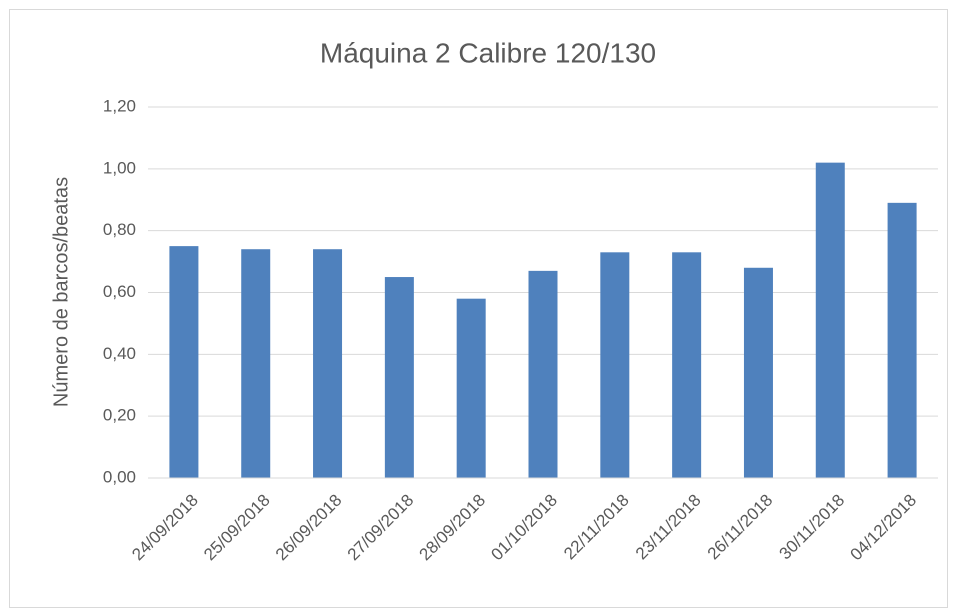 Image resolution: width=956 pixels, height=608 pixels. Describe the element at coordinates (119, 167) in the screenshot. I see `y-tick-label: 1,00` at that location.